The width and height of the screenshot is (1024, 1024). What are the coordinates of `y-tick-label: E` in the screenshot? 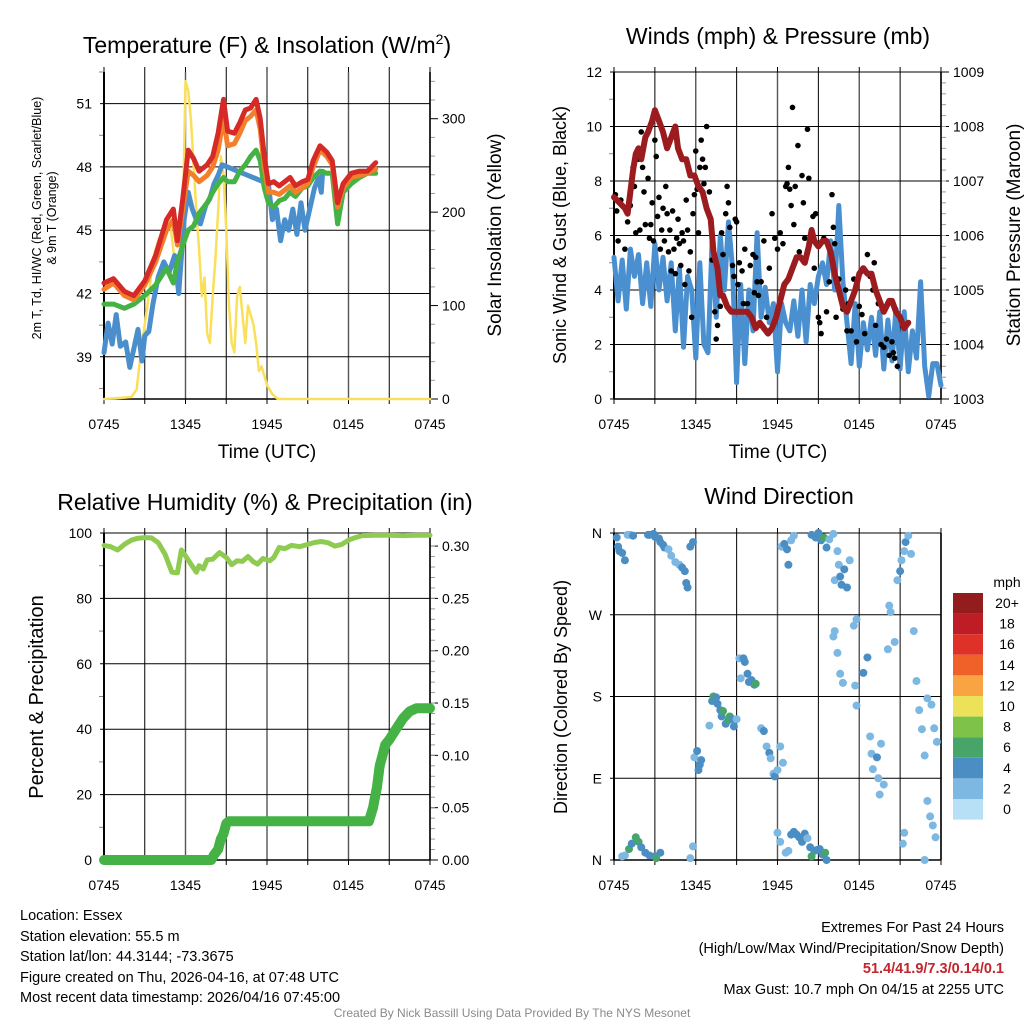 It's located at (597, 778).